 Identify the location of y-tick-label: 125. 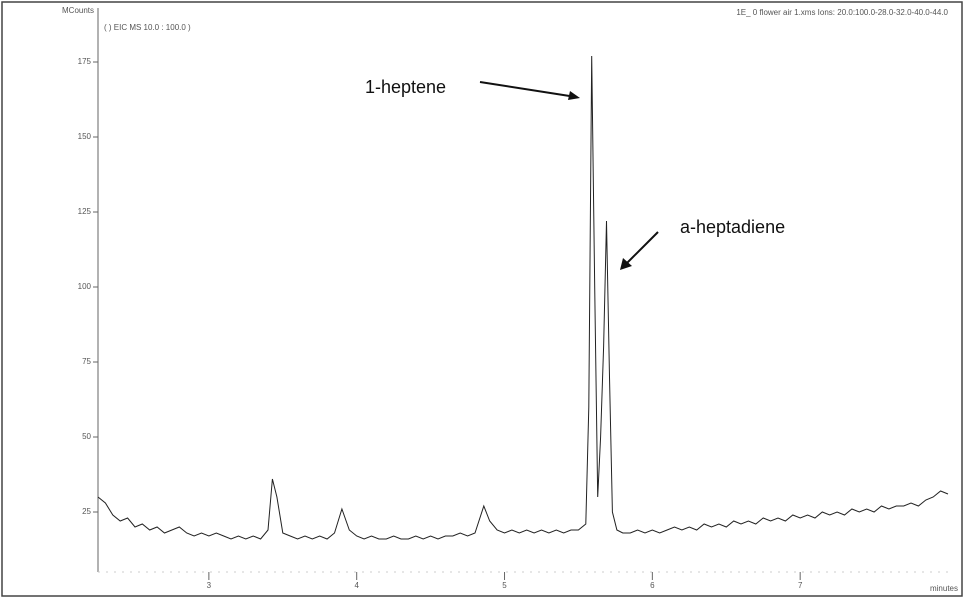
(85, 211).